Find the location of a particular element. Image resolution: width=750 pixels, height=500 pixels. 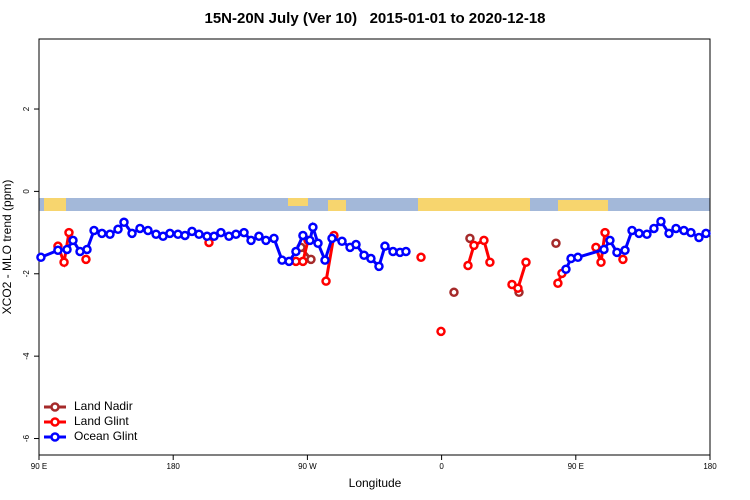

x-tick-label: 0 is located at coordinates (441, 466).